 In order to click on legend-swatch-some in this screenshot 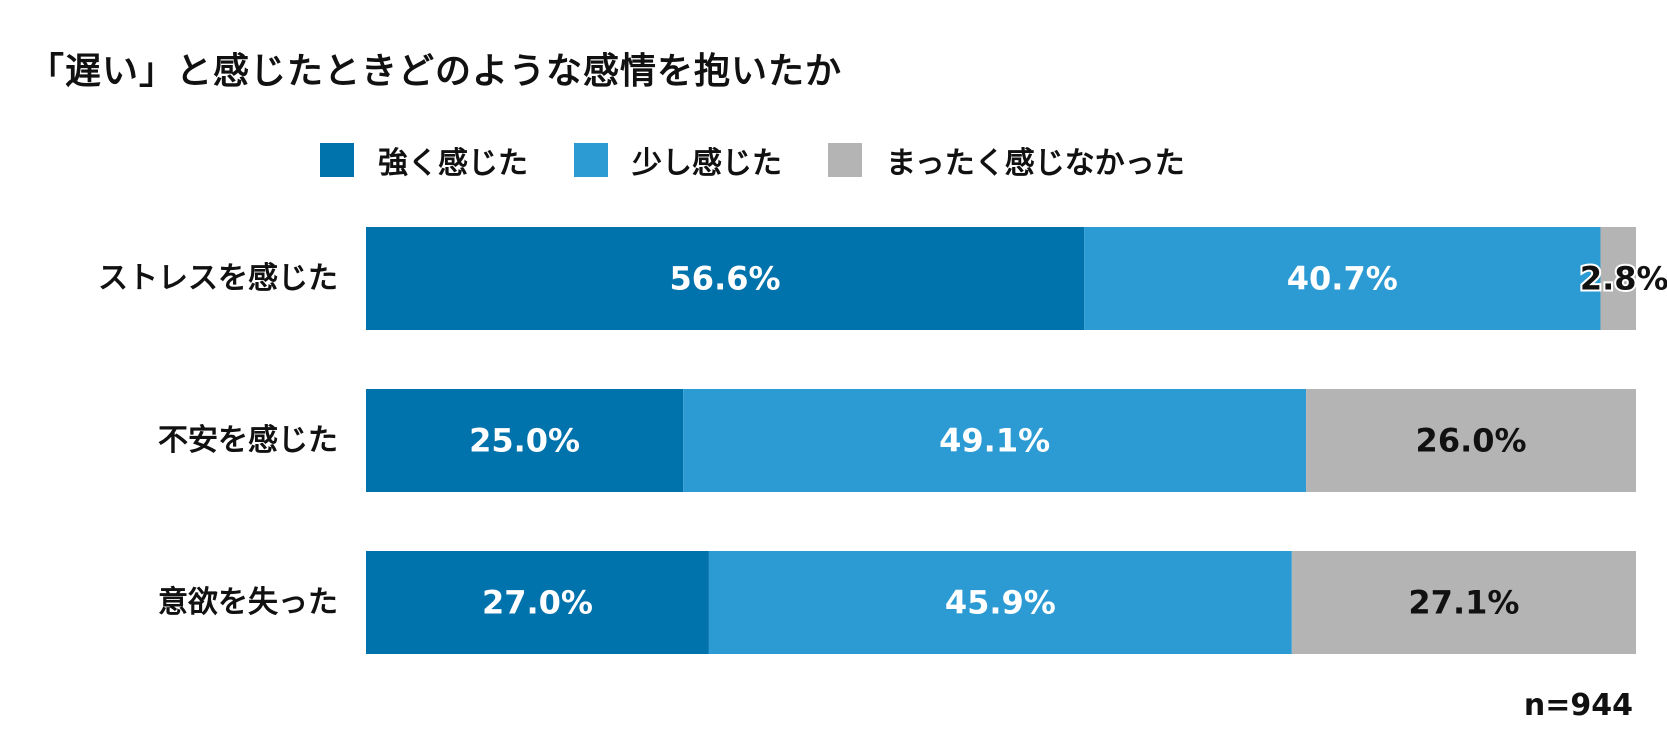, I will do `click(591, 160)`.